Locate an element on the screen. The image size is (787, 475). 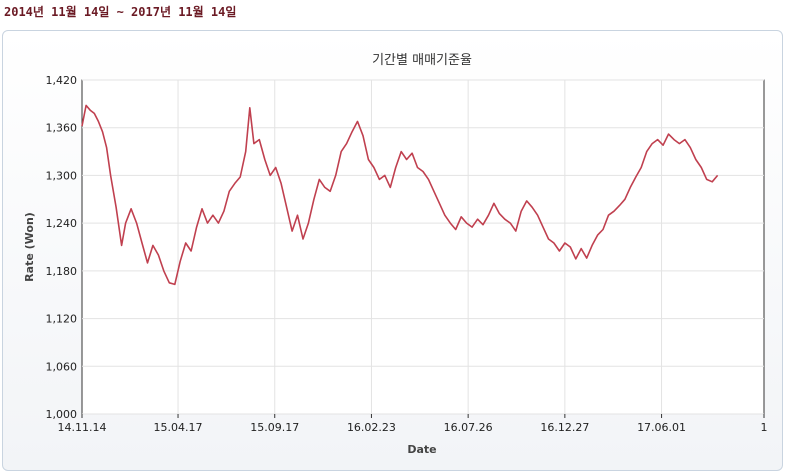
y-tick-label: 1,180 is located at coordinates (62, 271).